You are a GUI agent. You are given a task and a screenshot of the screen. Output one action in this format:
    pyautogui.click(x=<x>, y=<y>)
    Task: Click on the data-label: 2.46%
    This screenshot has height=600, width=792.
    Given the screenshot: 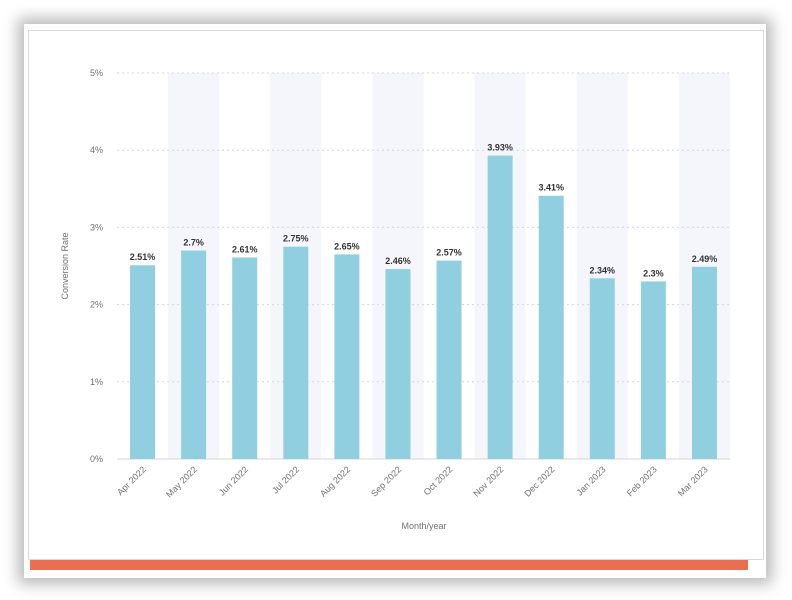 What is the action you would take?
    pyautogui.click(x=398, y=261)
    